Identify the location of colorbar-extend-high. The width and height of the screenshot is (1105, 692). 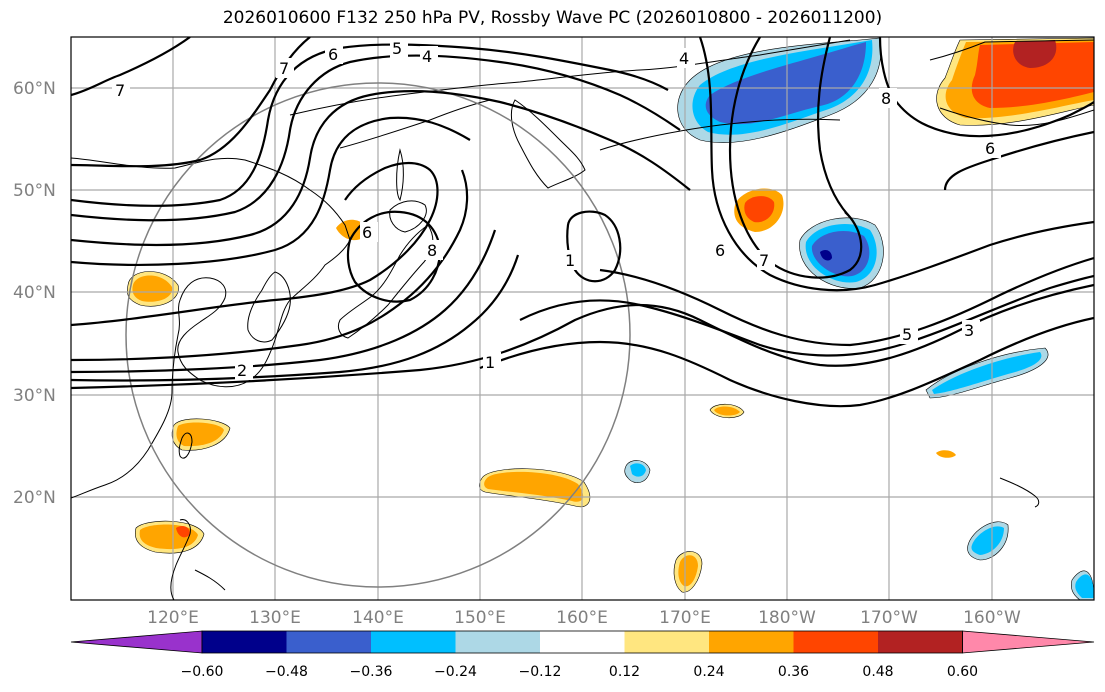
(1028, 642).